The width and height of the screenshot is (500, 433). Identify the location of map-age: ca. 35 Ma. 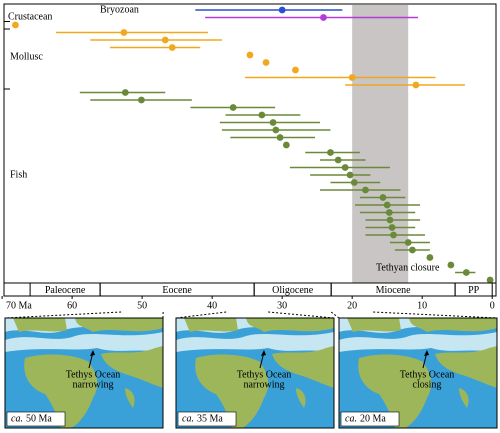
(202, 419).